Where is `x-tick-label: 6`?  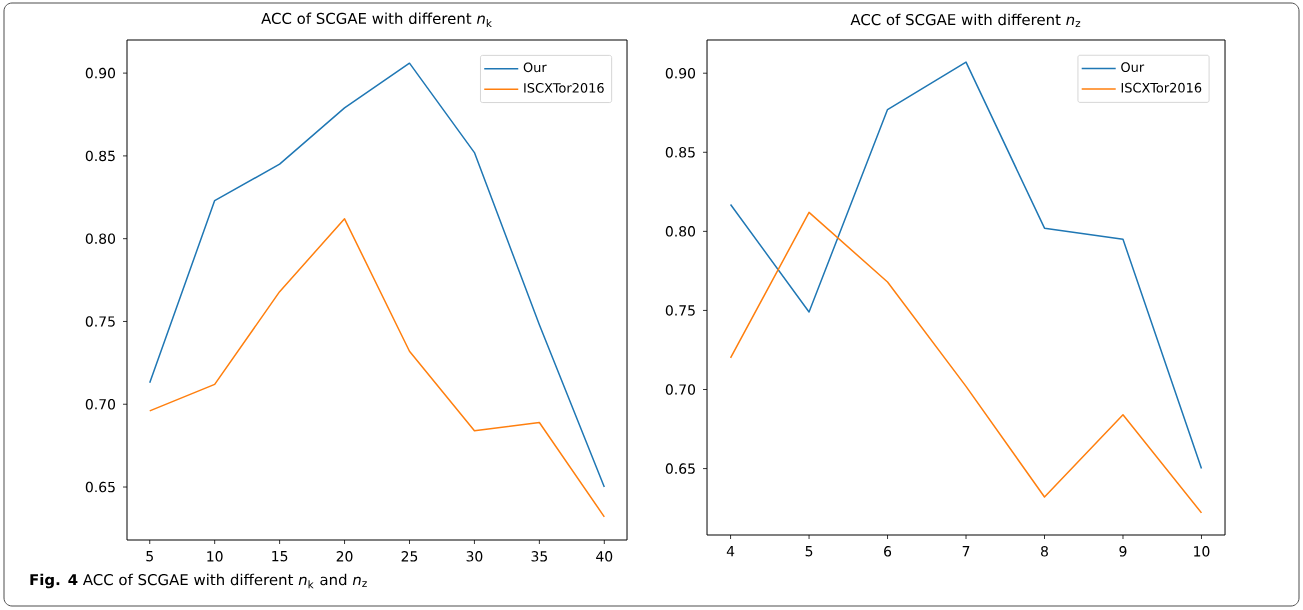 x-tick-label: 6 is located at coordinates (888, 551).